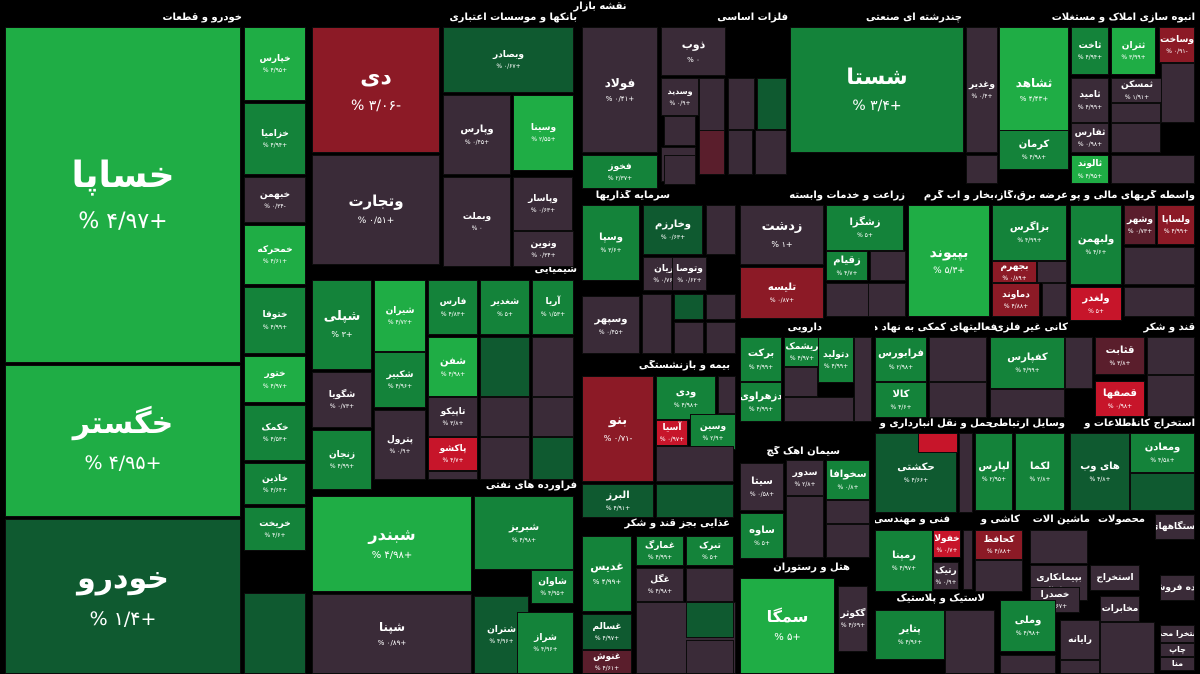 The height and width of the screenshot is (674, 1200). What do you see at coordinates (1120, 399) in the screenshot?
I see `stock-tile: قصفها +۰/۹۸ %` at bounding box center [1120, 399].